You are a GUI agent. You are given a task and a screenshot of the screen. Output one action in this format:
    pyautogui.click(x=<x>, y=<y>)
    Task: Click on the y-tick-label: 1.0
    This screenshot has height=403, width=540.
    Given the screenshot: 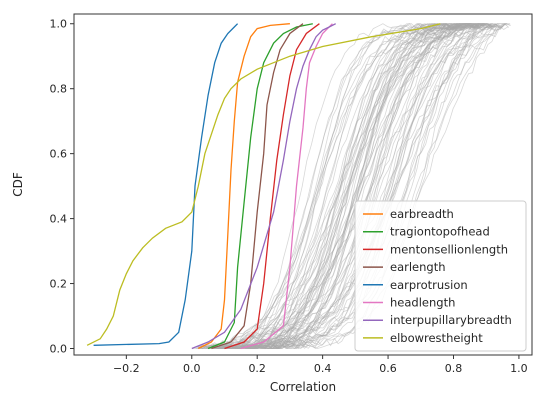 What is the action you would take?
    pyautogui.click(x=59, y=24)
    